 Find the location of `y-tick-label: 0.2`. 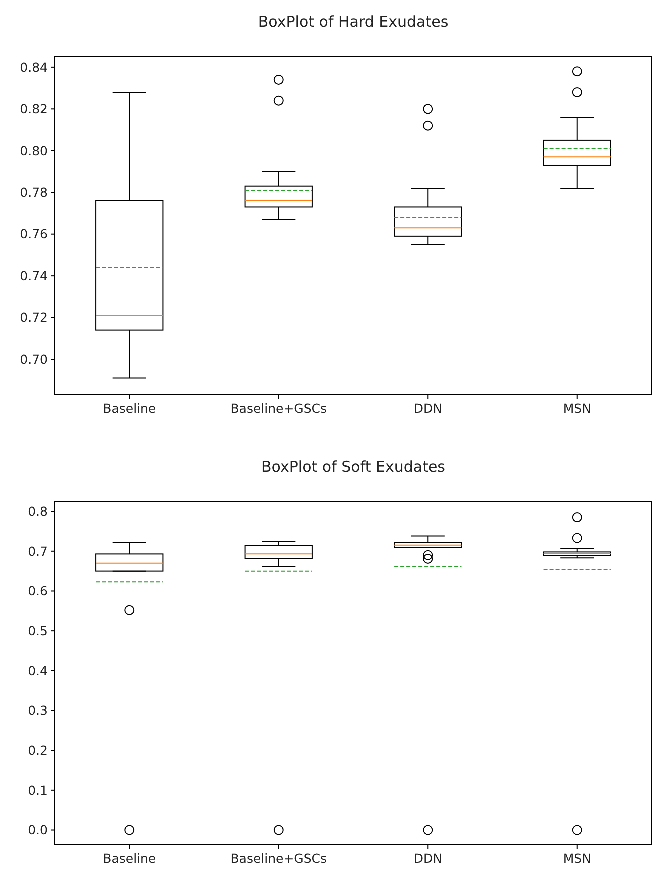

y-tick-label: 0.2 is located at coordinates (38, 750).